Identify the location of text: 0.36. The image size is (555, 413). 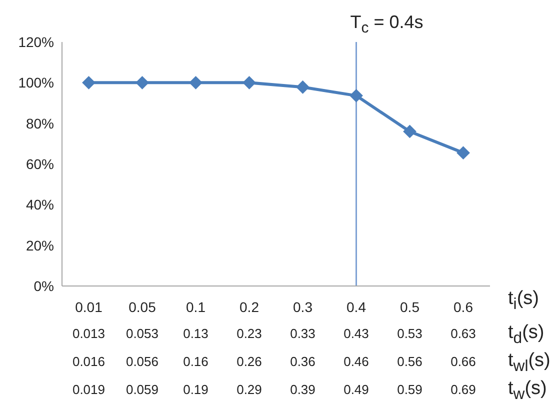
(302, 361).